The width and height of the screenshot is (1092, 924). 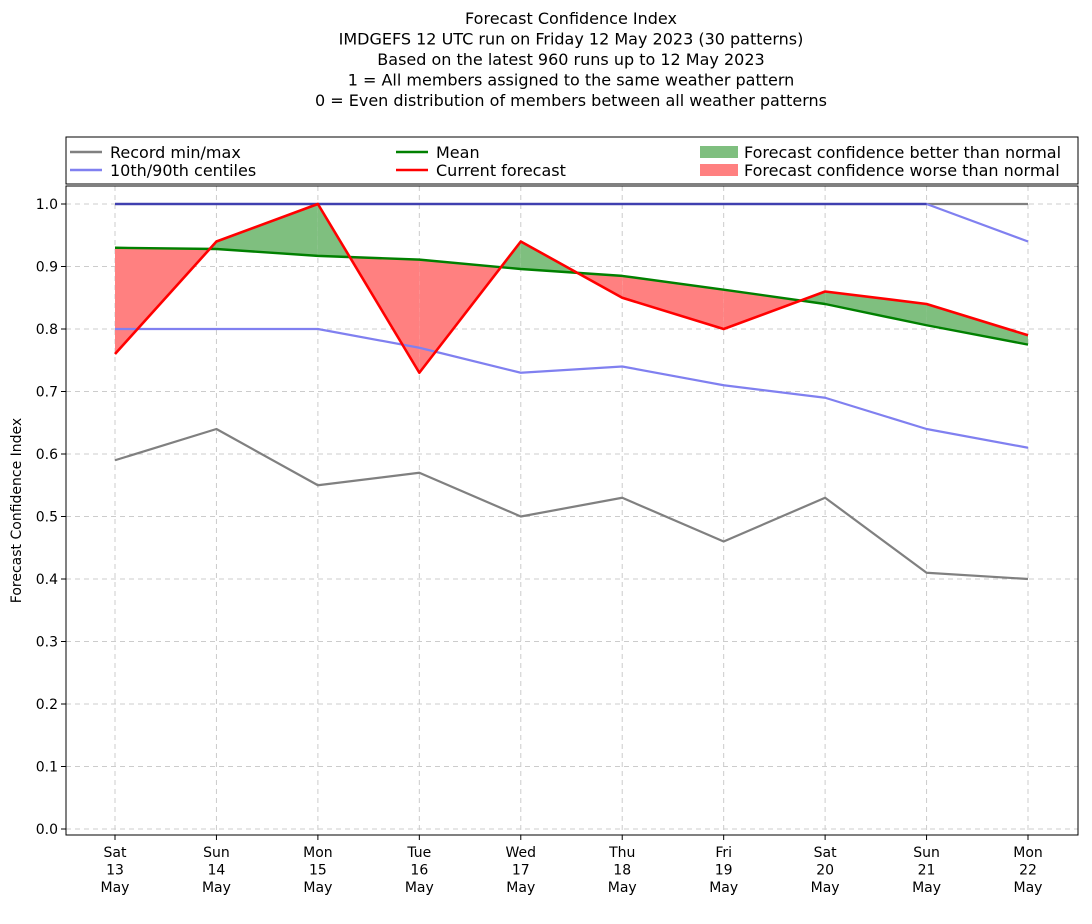 What do you see at coordinates (571, 296) in the screenshot?
I see `mean-line` at bounding box center [571, 296].